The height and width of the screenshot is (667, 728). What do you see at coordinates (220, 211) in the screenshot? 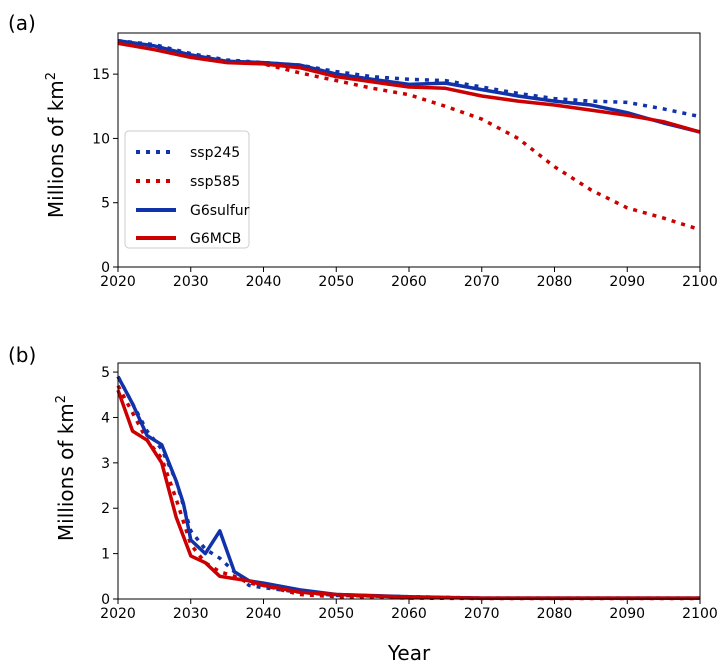
I see `legend-label-G6sulfur: G6sulfur` at bounding box center [220, 211].